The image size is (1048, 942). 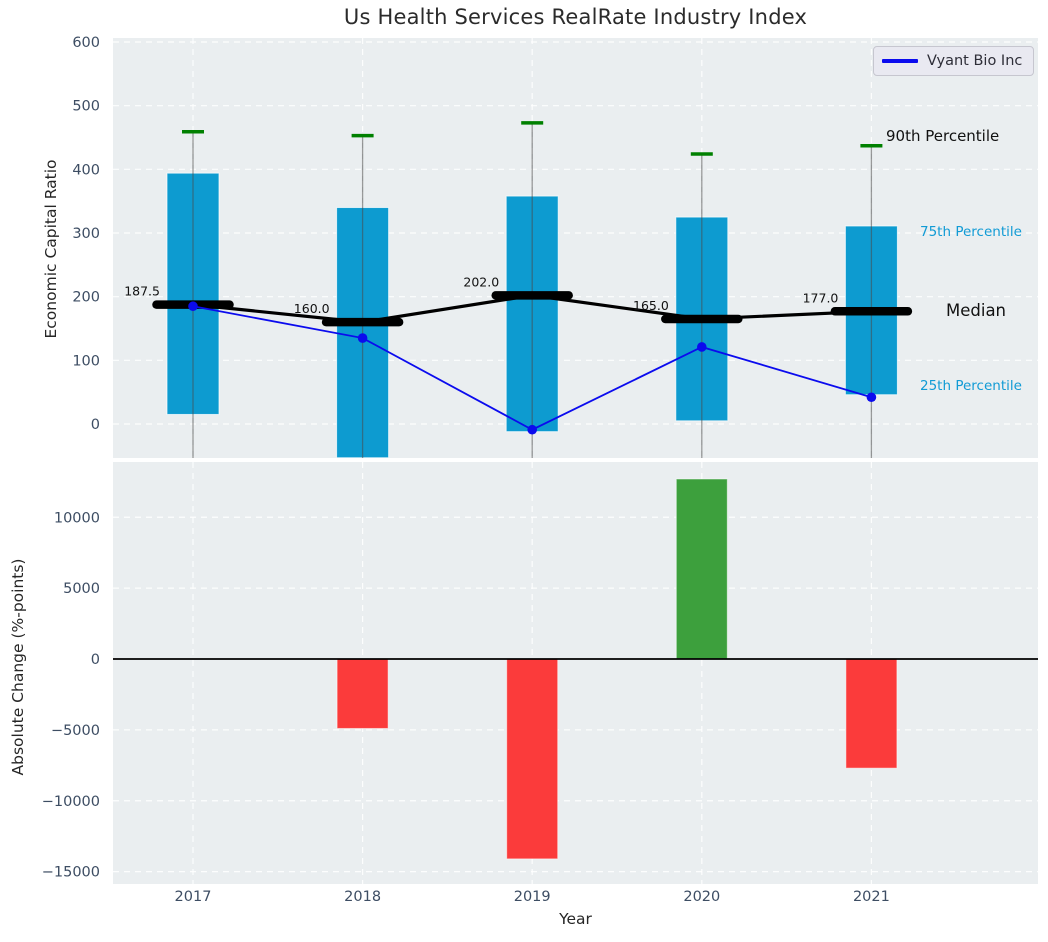 What do you see at coordinates (86, 43) in the screenshot?
I see `ytick-top-600: 600` at bounding box center [86, 43].